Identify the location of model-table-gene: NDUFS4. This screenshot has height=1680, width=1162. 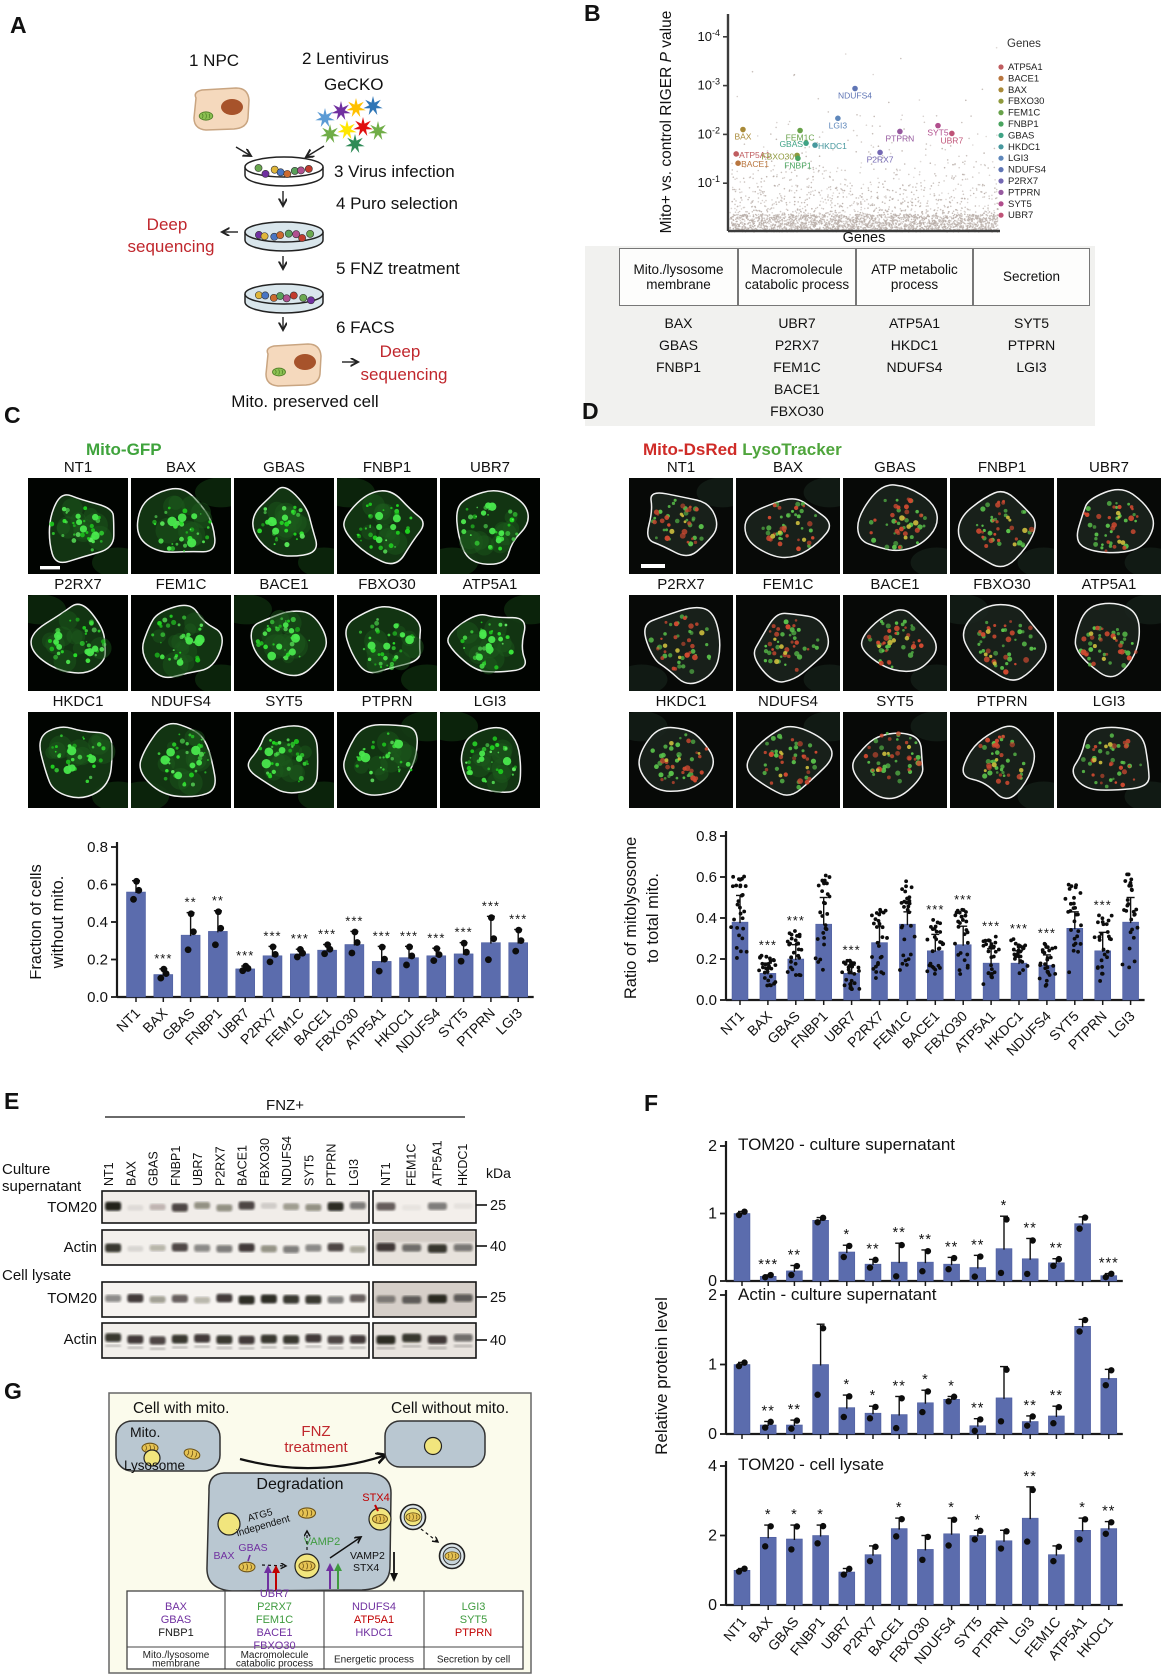
(374, 1607).